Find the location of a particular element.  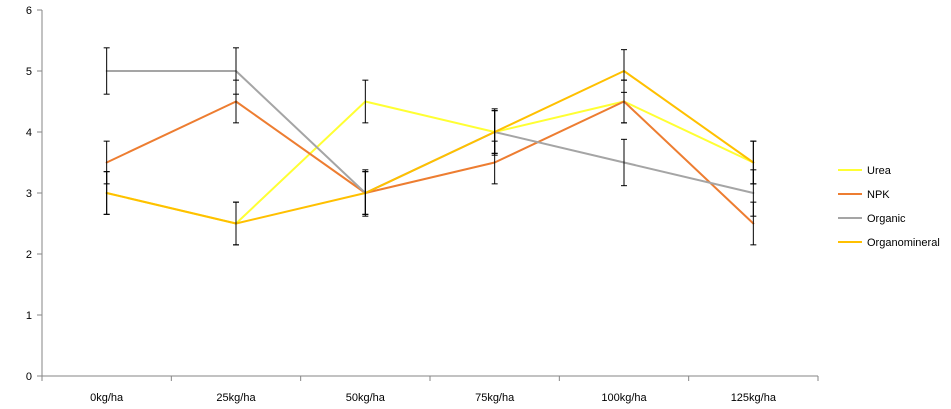

legend-item-npk: NPK is located at coordinates (864, 195).